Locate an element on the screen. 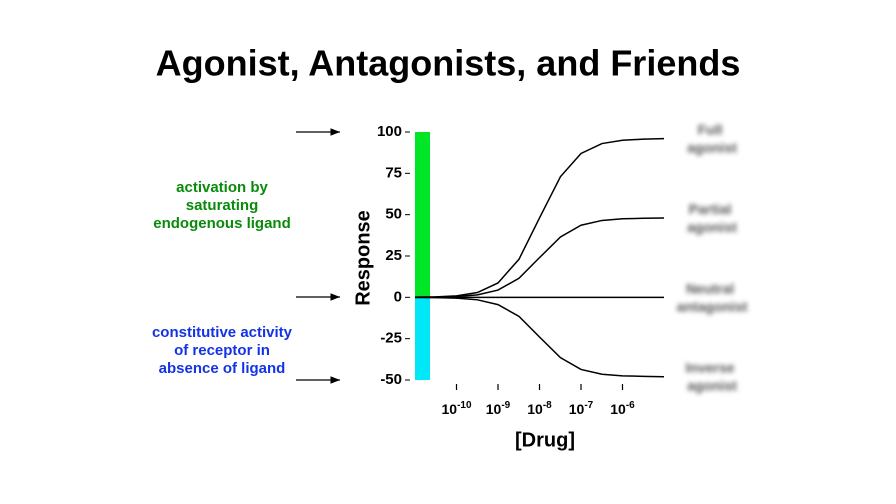 The height and width of the screenshot is (504, 896). annotation: activation by is located at coordinates (222, 187).